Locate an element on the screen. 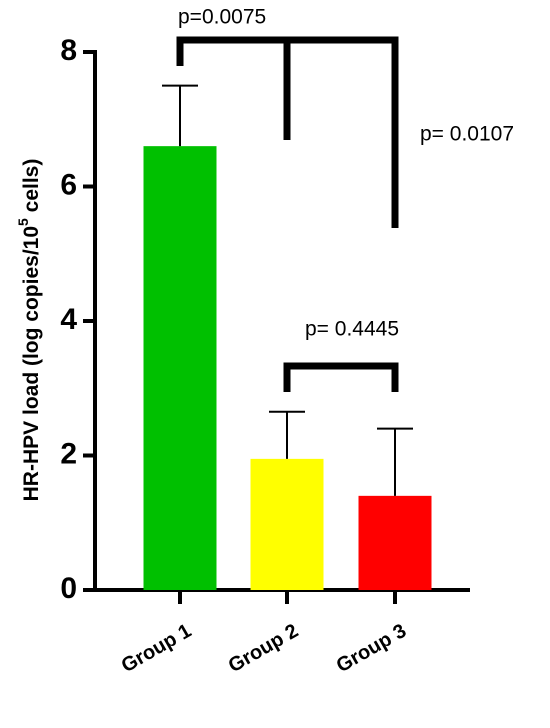 This screenshot has height=728, width=550. y-tick-label: 2 is located at coordinates (68, 453).